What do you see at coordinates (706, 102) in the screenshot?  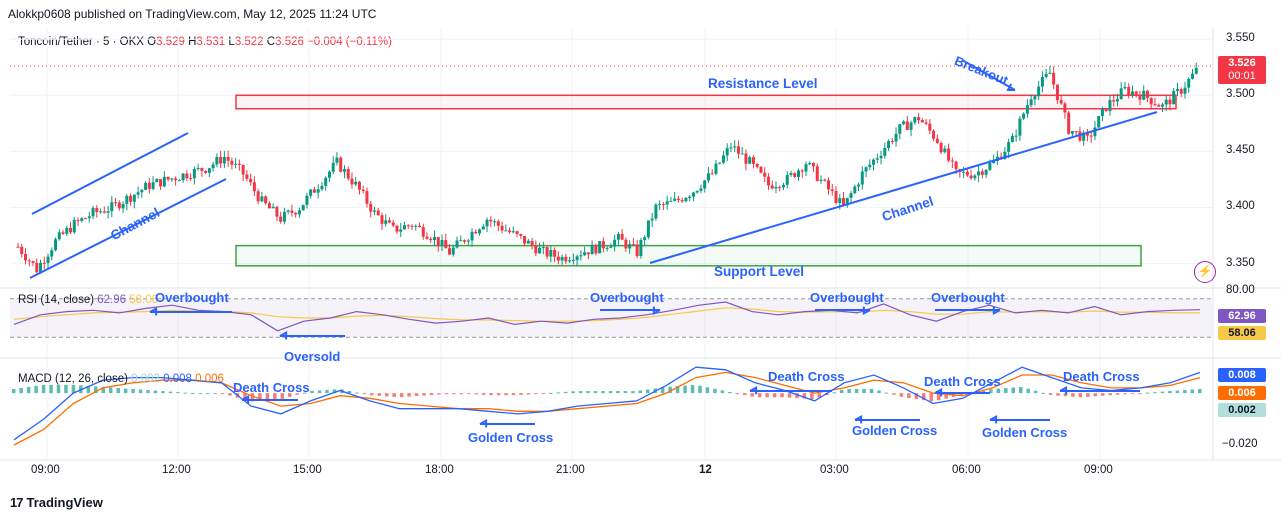 I see `resistance-zone` at bounding box center [706, 102].